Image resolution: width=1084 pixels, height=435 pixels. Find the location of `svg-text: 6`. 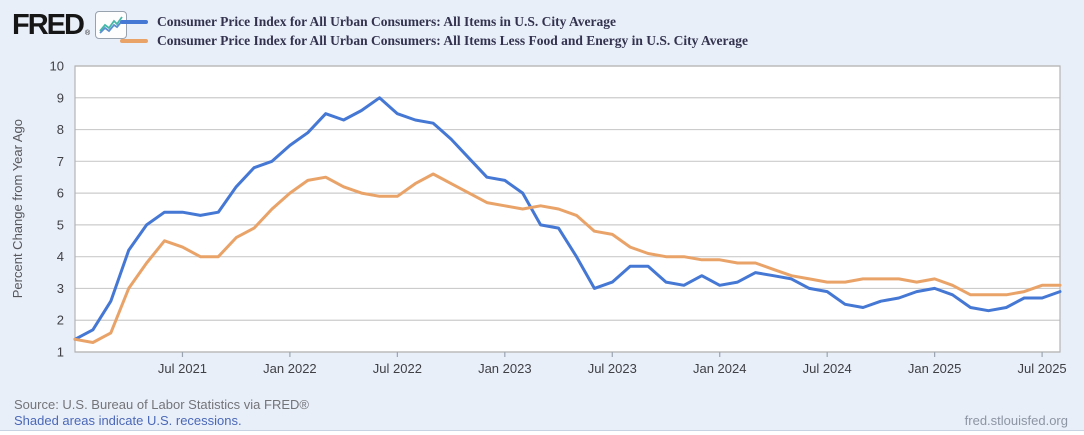

svg-text: 6 is located at coordinates (60, 193).